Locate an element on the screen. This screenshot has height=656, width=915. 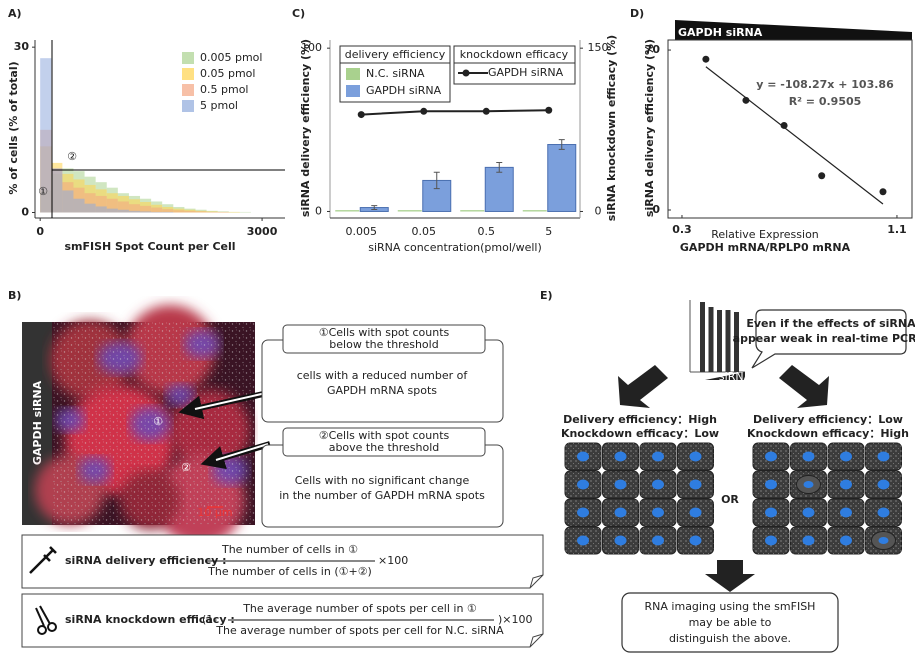
legend-marker is located at coordinates (466, 73).